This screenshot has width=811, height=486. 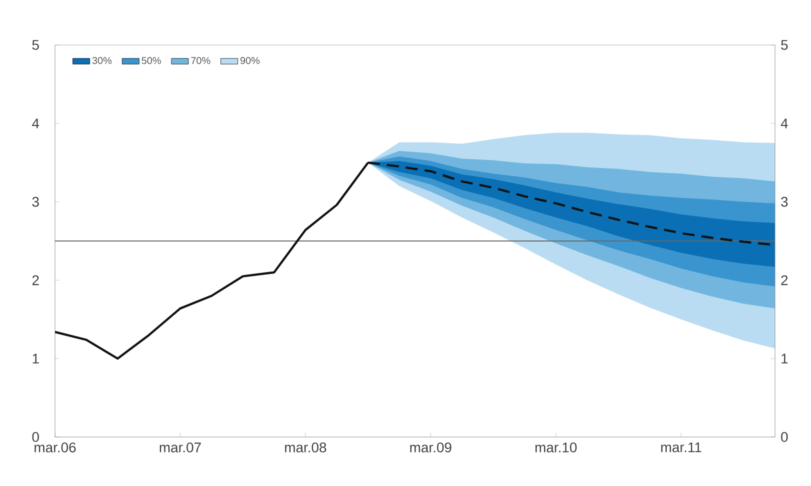 What do you see at coordinates (556, 447) in the screenshot?
I see `x-tick-label: mar.10` at bounding box center [556, 447].